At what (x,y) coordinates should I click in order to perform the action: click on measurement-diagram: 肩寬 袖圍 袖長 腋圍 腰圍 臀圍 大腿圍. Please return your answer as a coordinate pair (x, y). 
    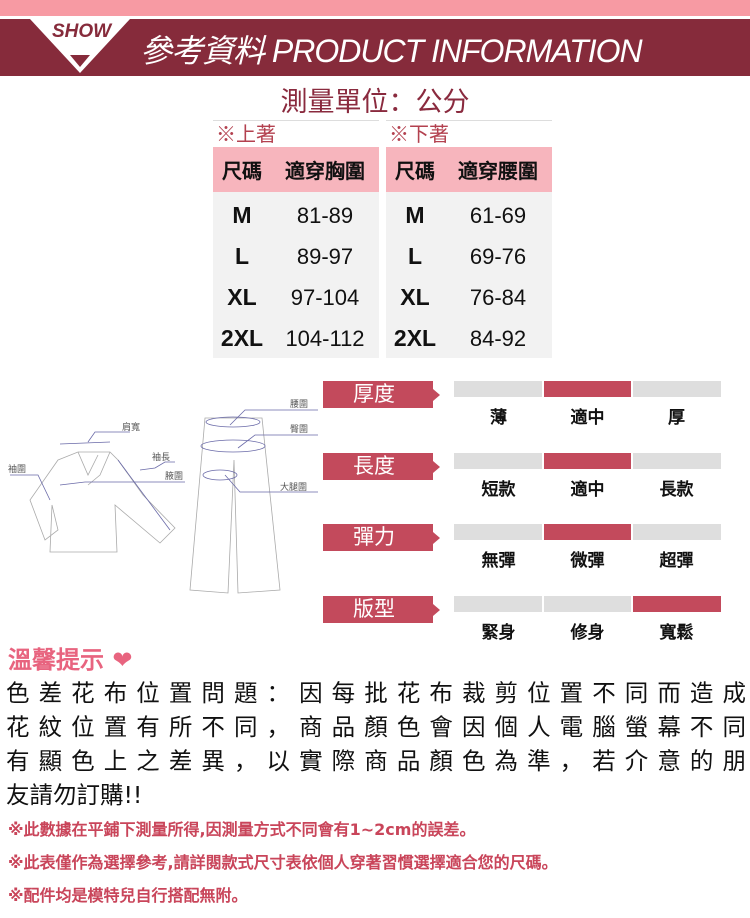
    Looking at the image, I should click on (163, 496).